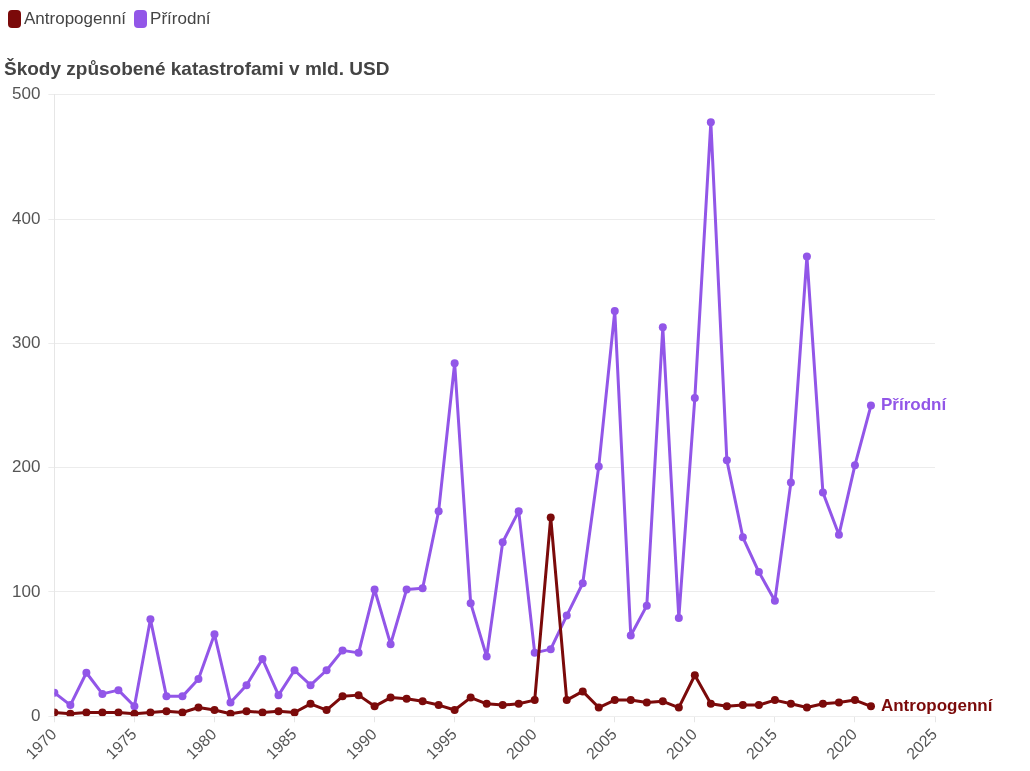  Describe the element at coordinates (26, 94) in the screenshot. I see `y-tick-label: 500` at that location.